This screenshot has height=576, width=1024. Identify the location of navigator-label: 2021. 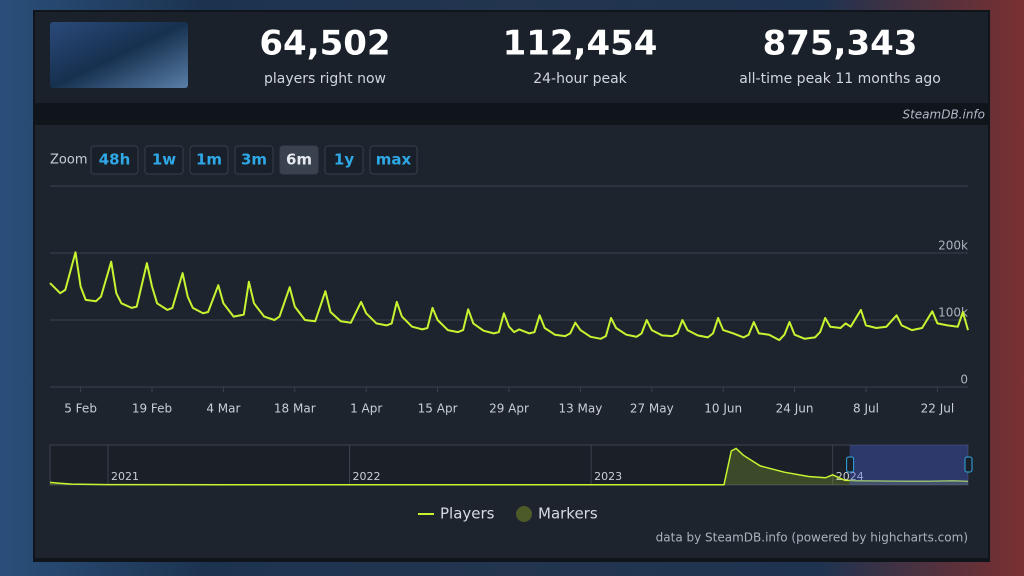
(125, 476).